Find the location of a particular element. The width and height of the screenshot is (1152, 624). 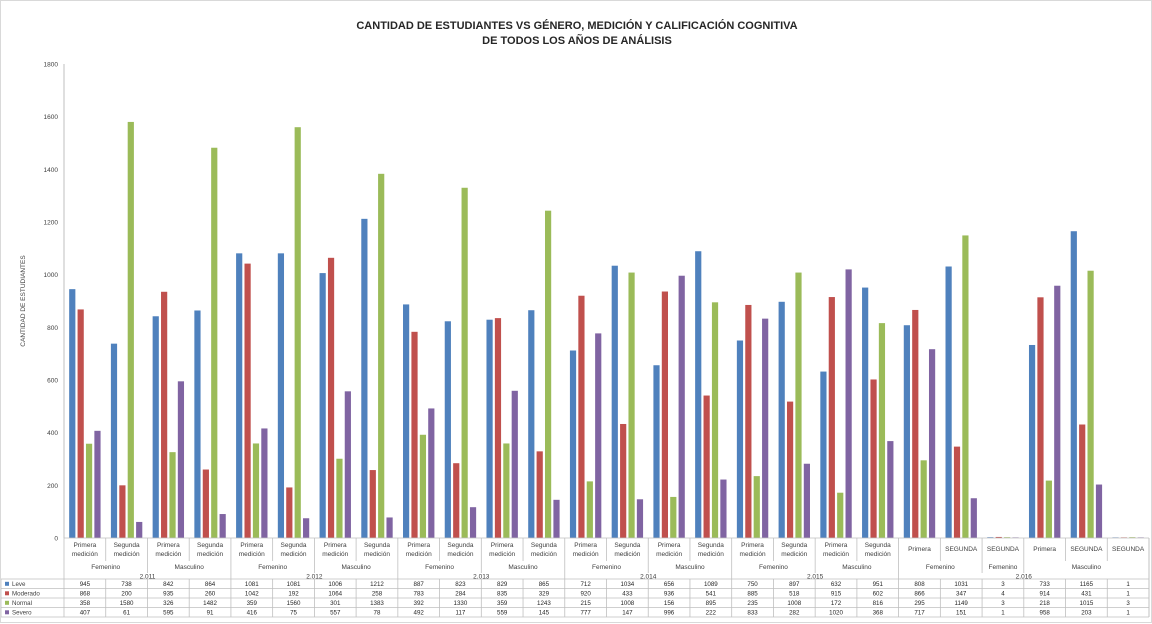

gender-group-label: Masculino is located at coordinates (857, 567).